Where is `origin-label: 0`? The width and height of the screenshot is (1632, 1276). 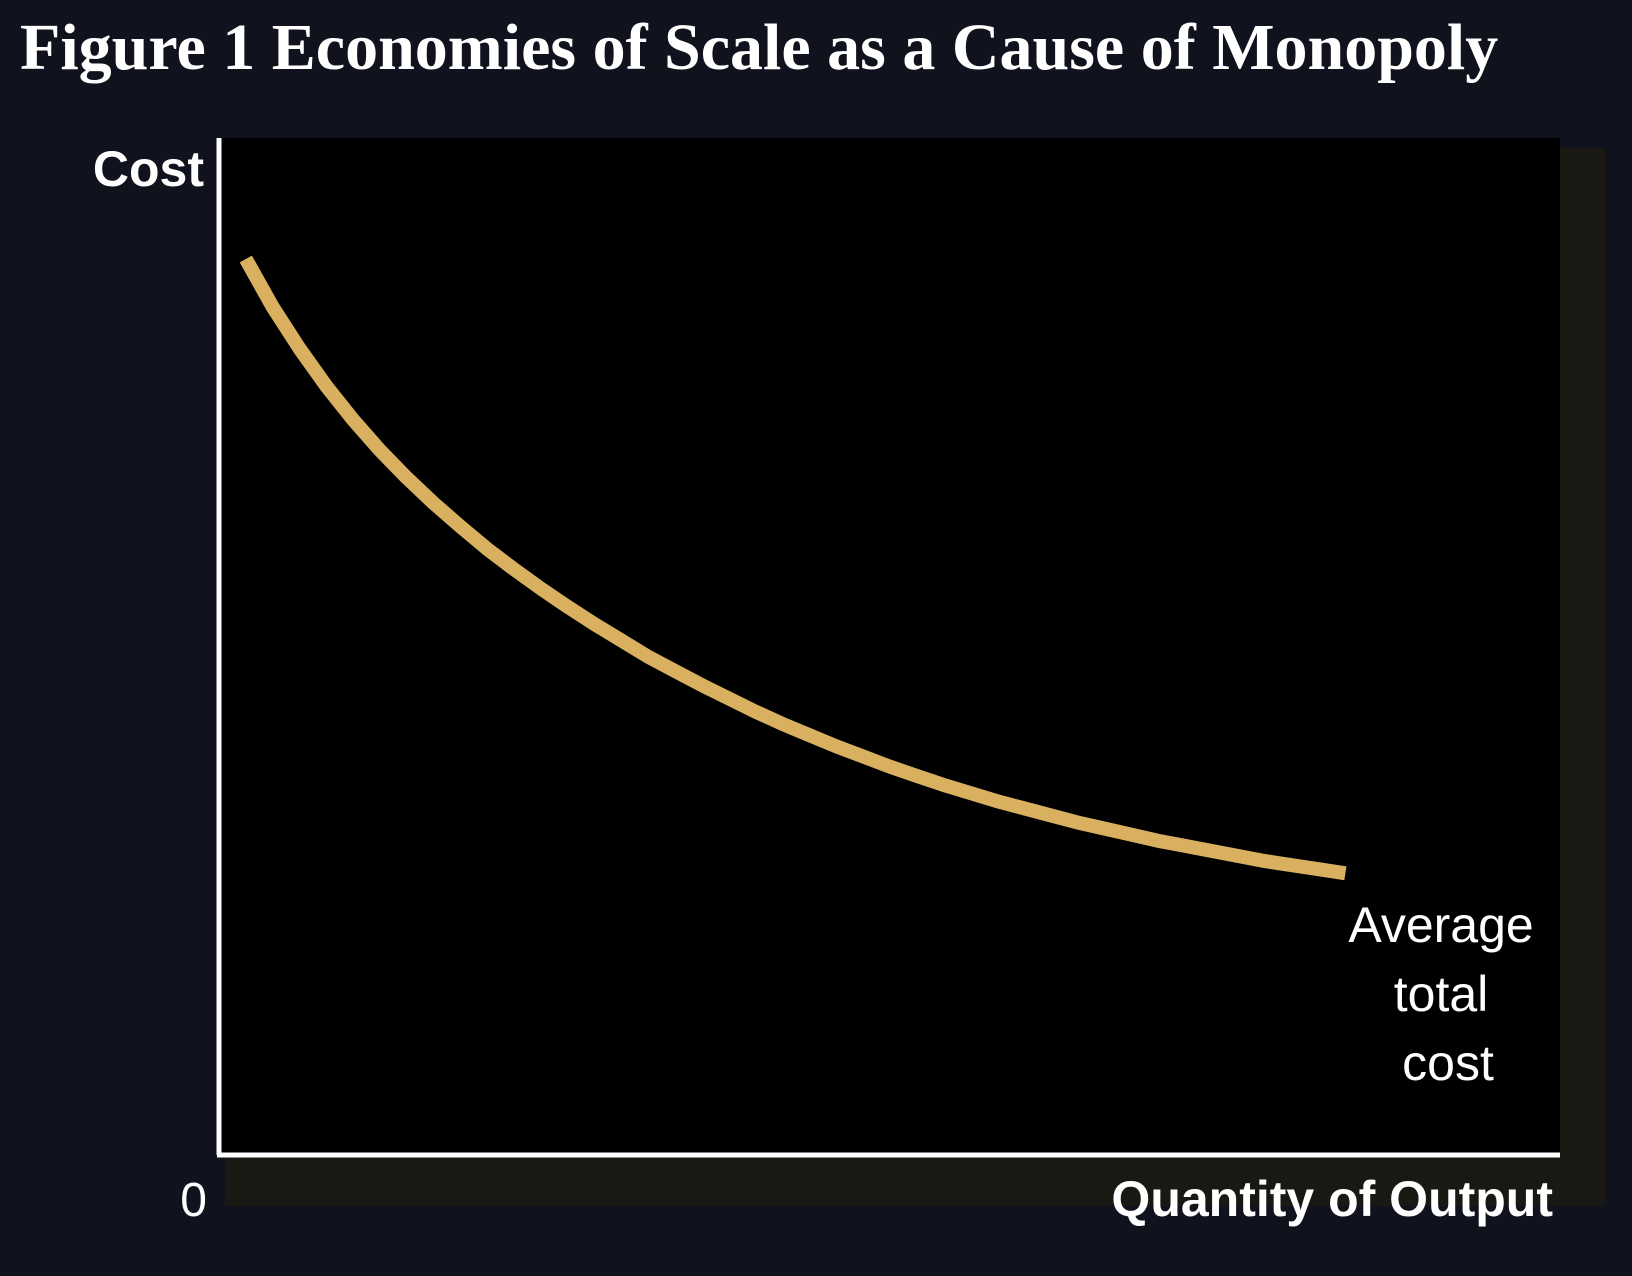 origin-label: 0 is located at coordinates (193, 1200).